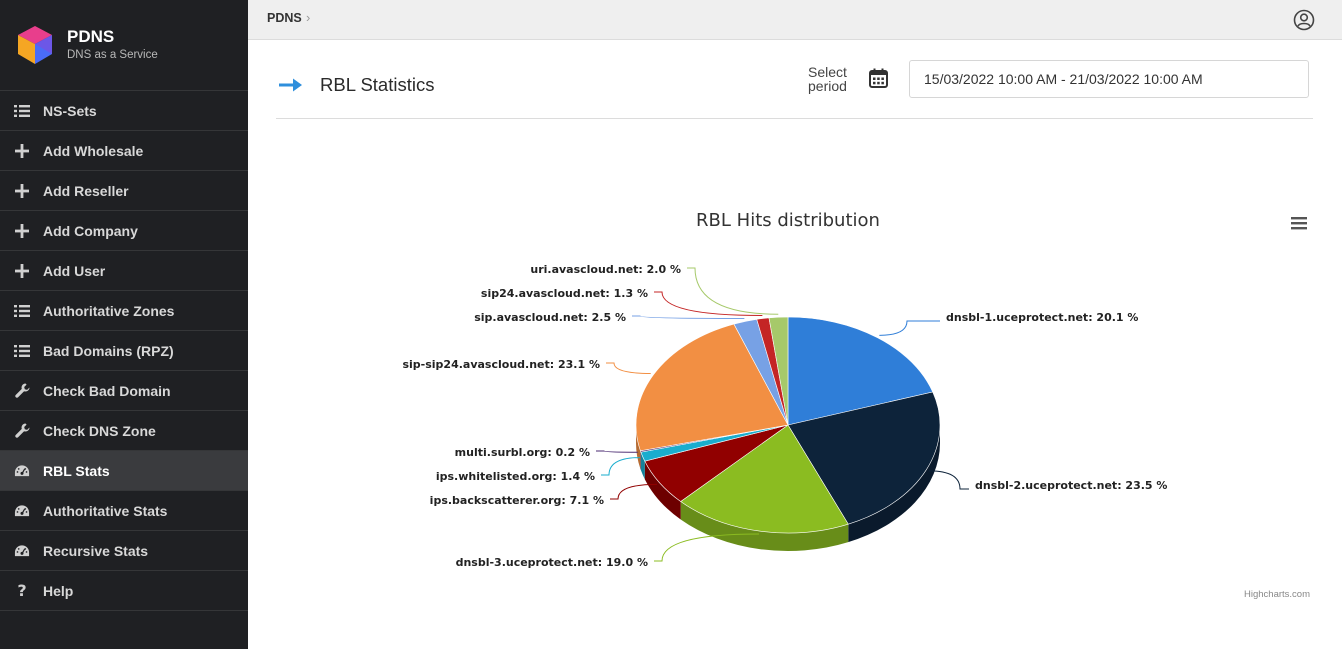  What do you see at coordinates (377, 84) in the screenshot?
I see `page-title: RBL Statistics` at bounding box center [377, 84].